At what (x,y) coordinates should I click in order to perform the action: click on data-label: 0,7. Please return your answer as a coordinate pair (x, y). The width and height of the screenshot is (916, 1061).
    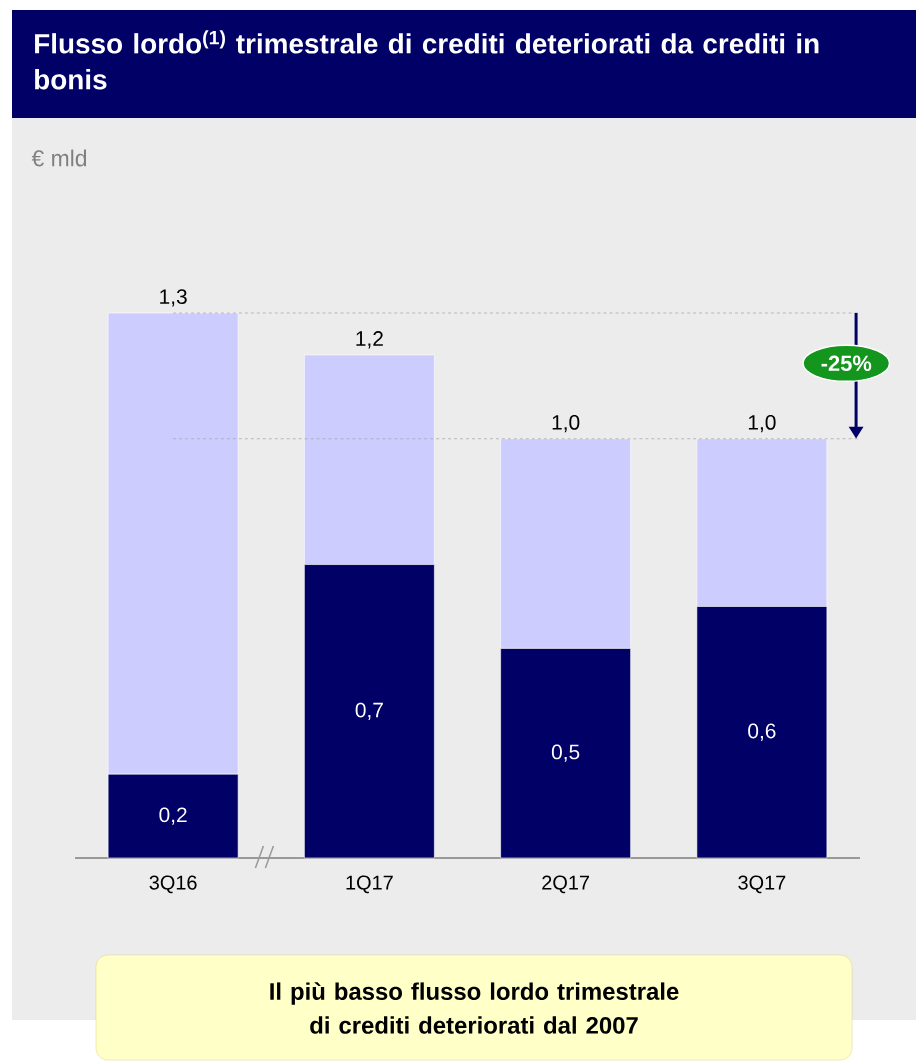
    Looking at the image, I should click on (369, 711).